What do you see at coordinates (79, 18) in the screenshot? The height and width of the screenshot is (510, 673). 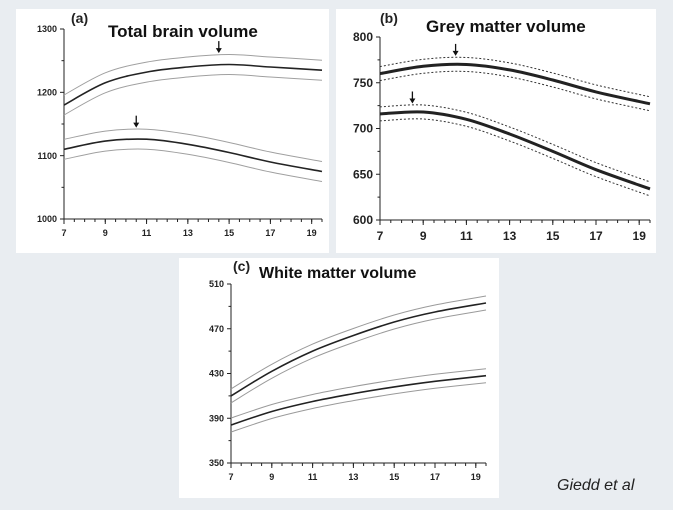 I see `panel-letter: (a)` at bounding box center [79, 18].